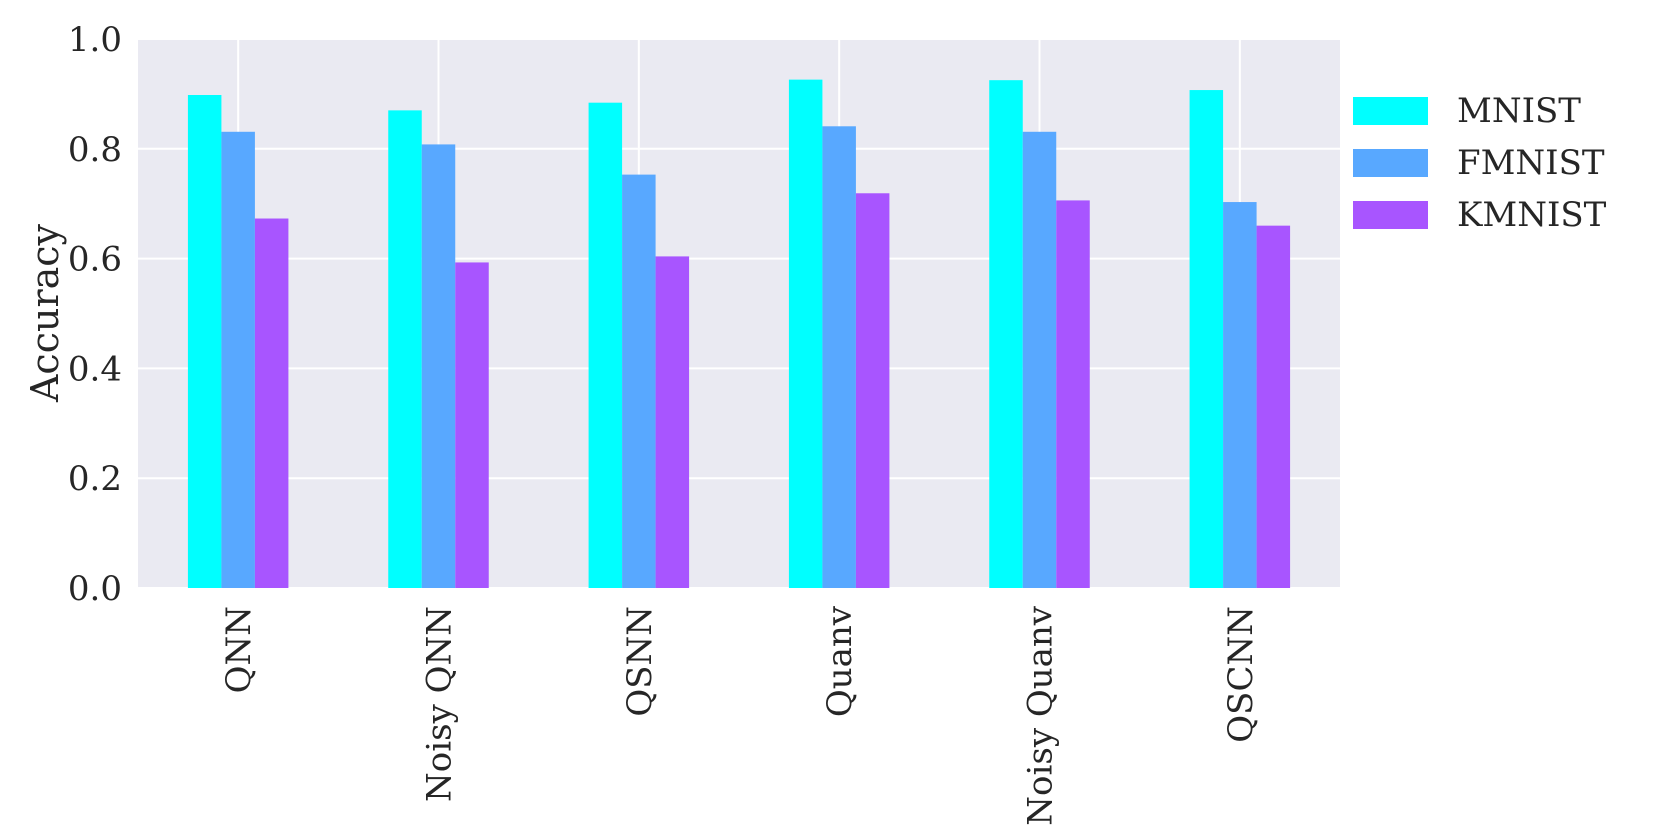  What do you see at coordinates (45, 313) in the screenshot?
I see `y-axis-label: Accuracy` at bounding box center [45, 313].